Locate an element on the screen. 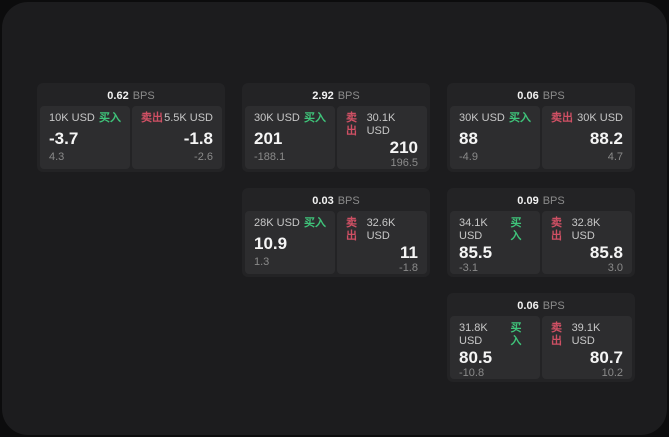 The image size is (669, 437). buy-toprow: 34.1K USD 买入 is located at coordinates (495, 230).